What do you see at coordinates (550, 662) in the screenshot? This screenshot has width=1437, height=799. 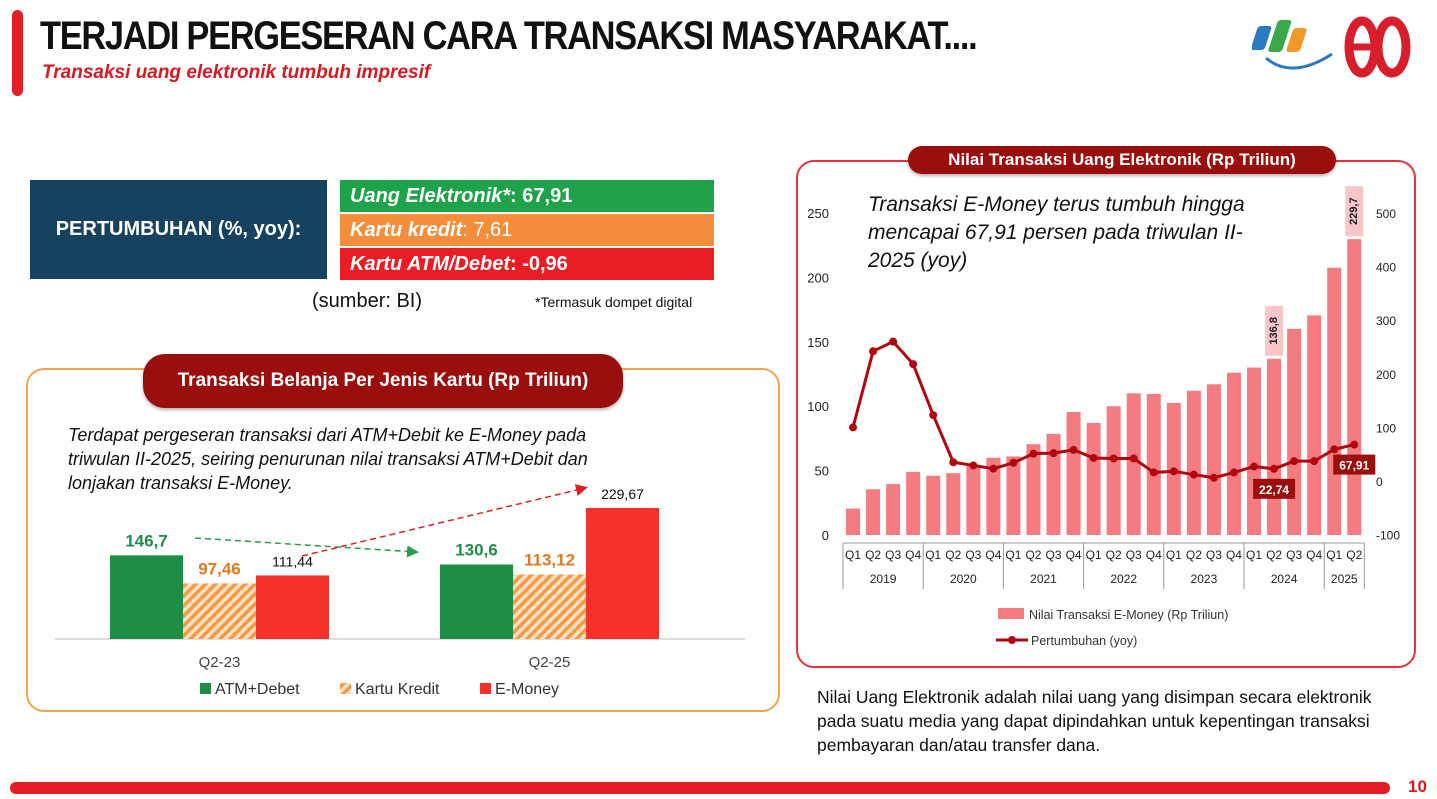 I see `category-label: Q2-25` at bounding box center [550, 662].